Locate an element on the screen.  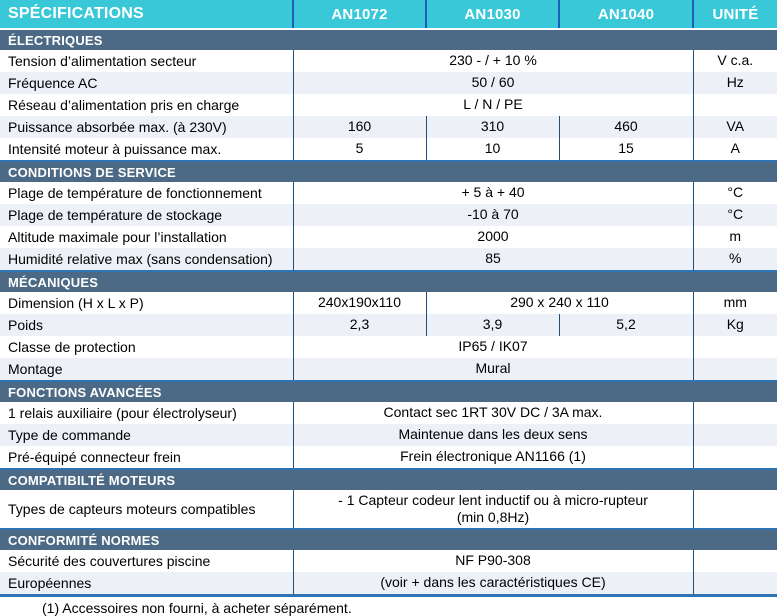
value-cell: (voir + dans les caractéristiques CE) is located at coordinates (492, 584).